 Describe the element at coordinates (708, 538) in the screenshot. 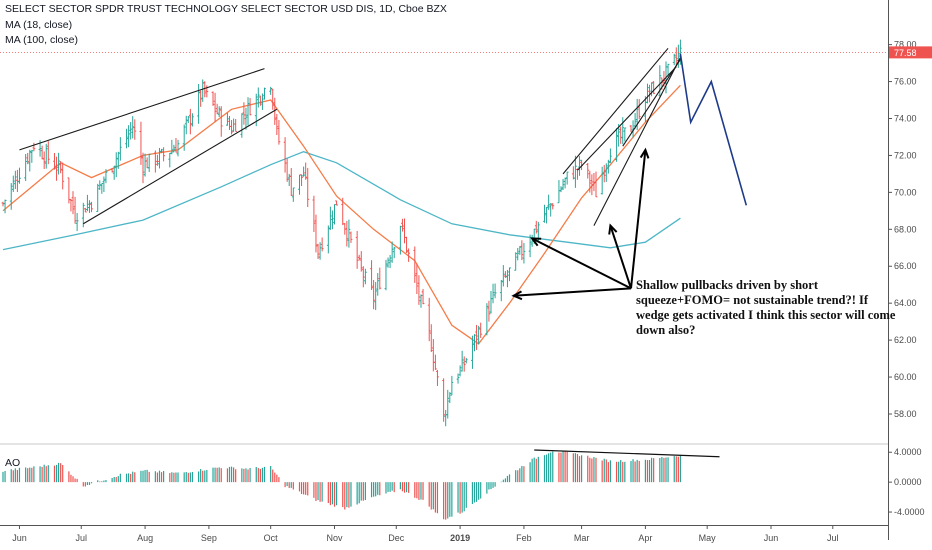

I see `time-tick-label: May` at that location.